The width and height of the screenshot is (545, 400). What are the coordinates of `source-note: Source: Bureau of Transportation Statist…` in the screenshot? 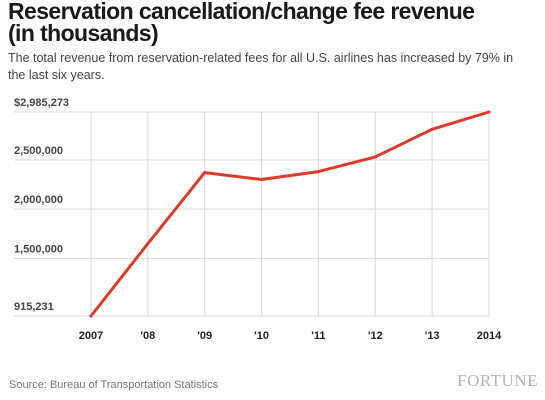 It's located at (114, 385).